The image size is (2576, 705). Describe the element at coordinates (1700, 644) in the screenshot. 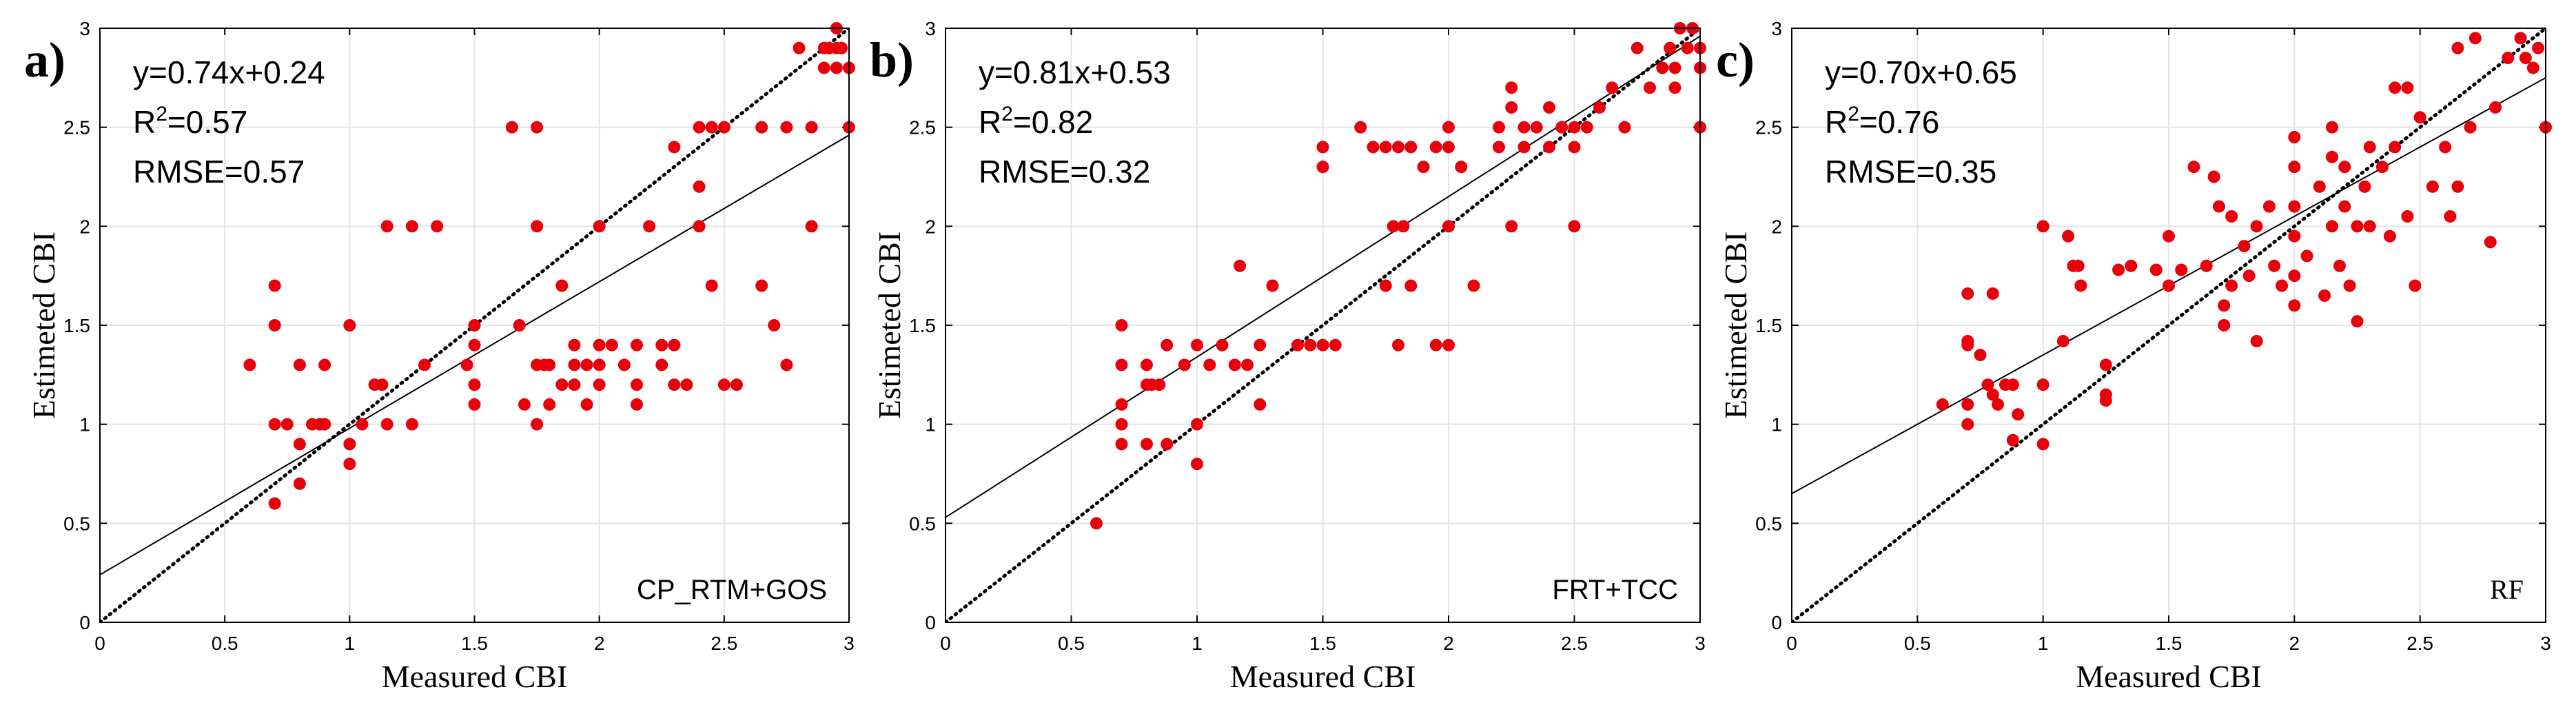

I see `x-tick-label: 3` at that location.